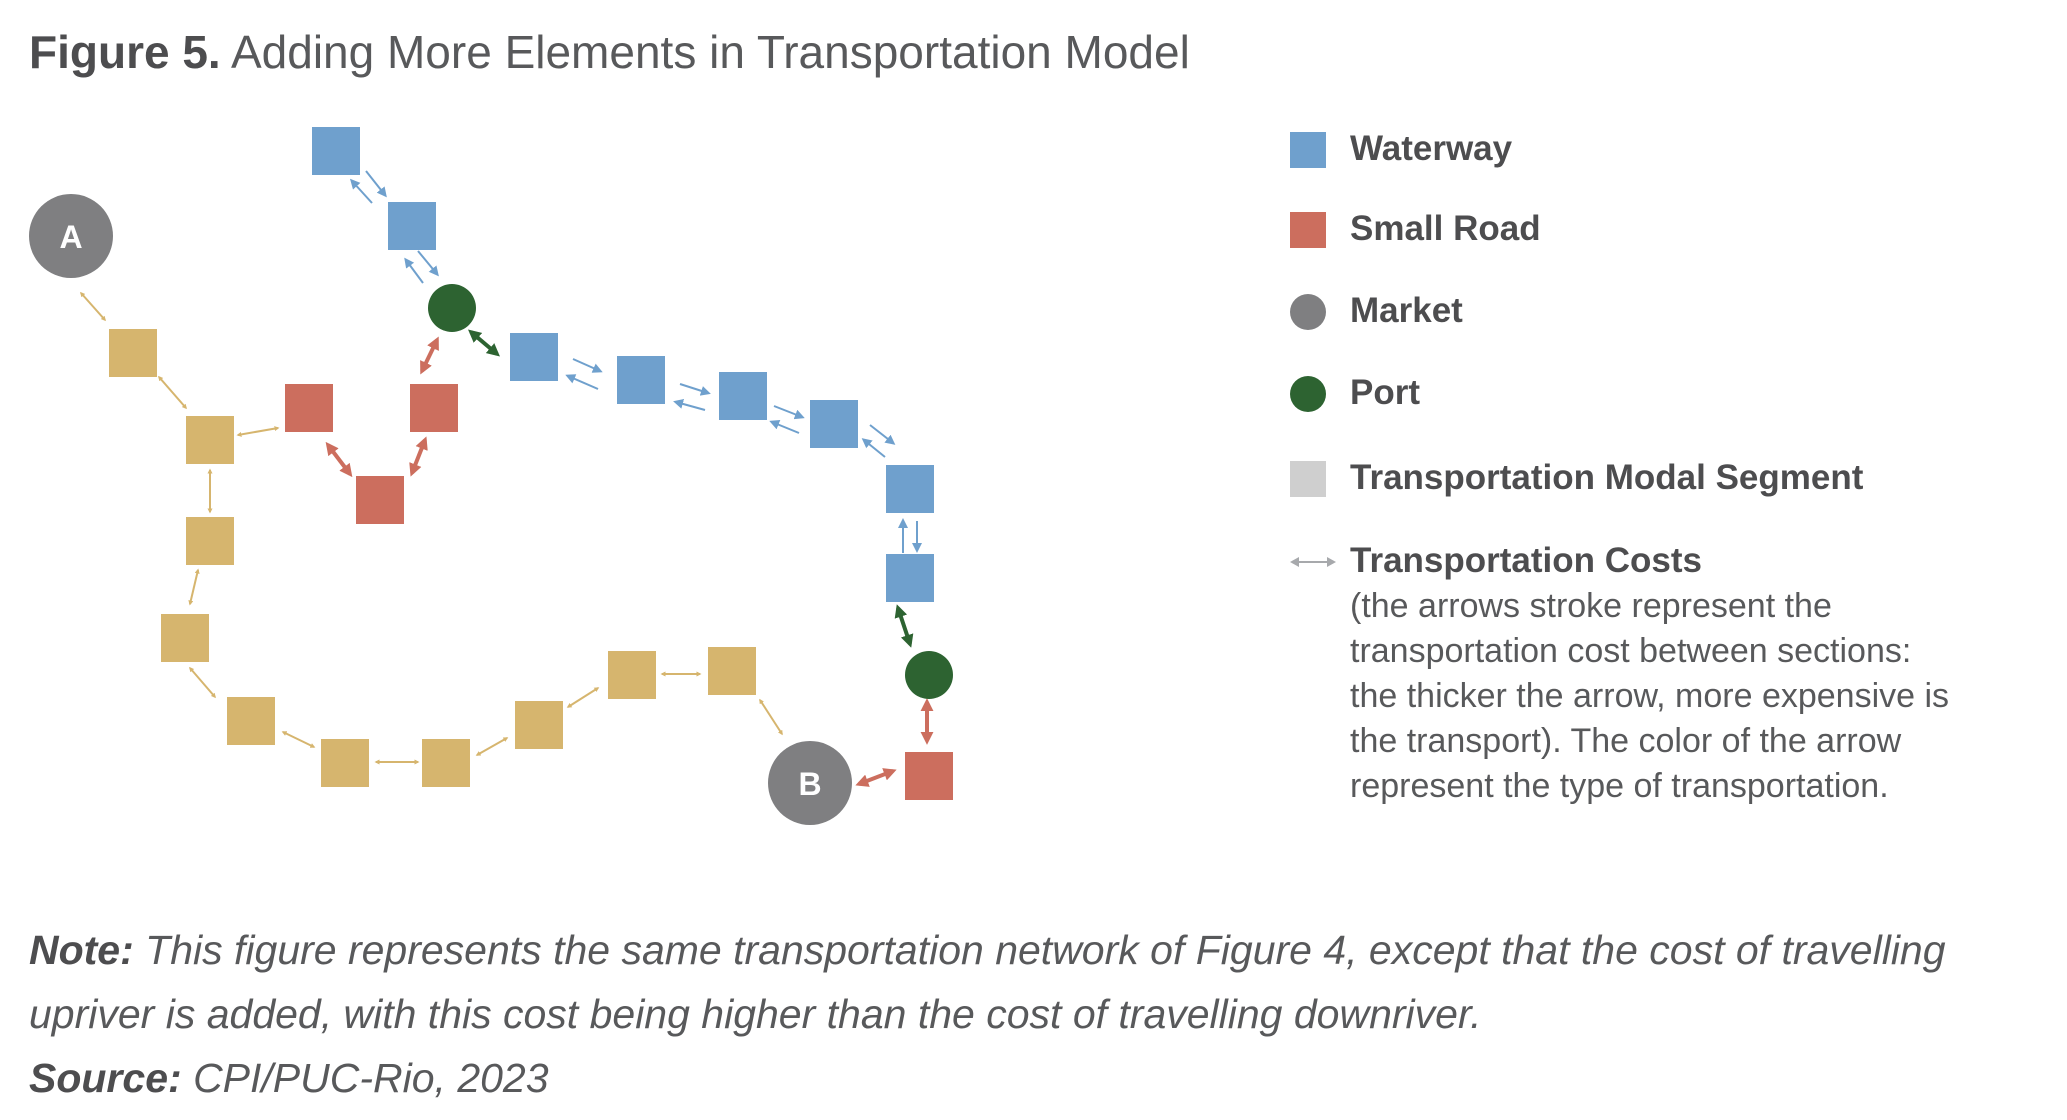 Image resolution: width=2067 pixels, height=1120 pixels. Describe the element at coordinates (1385, 392) in the screenshot. I see `legend-label-port: Port` at that location.